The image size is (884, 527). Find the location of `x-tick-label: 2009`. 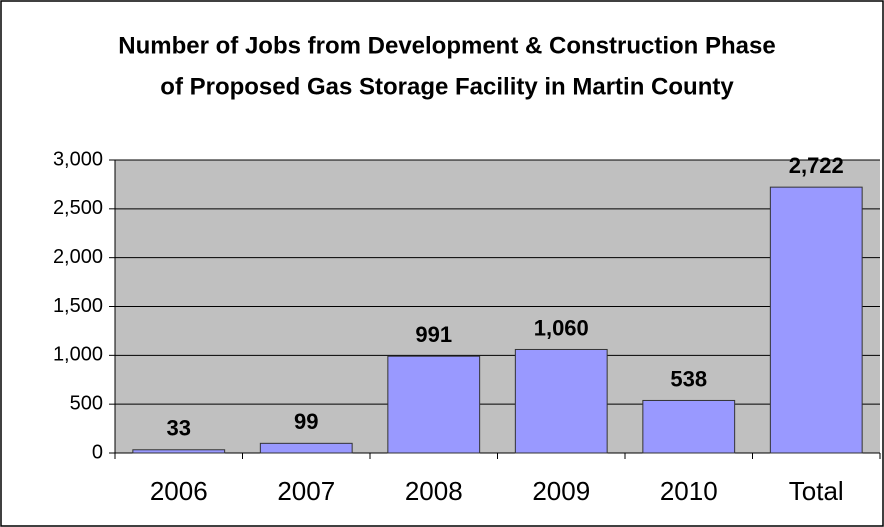

x-tick-label: 2009 is located at coordinates (561, 491).